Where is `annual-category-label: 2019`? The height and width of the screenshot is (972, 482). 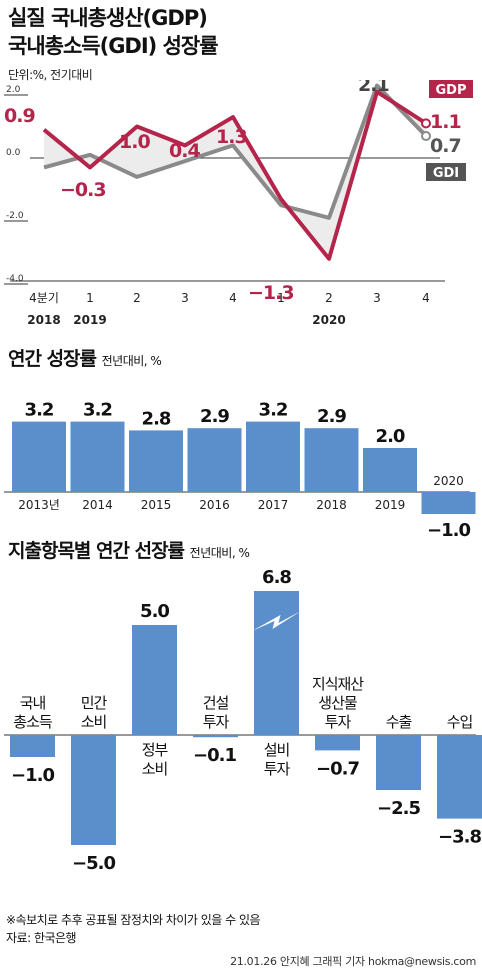 annual-category-label: 2019 is located at coordinates (390, 505).